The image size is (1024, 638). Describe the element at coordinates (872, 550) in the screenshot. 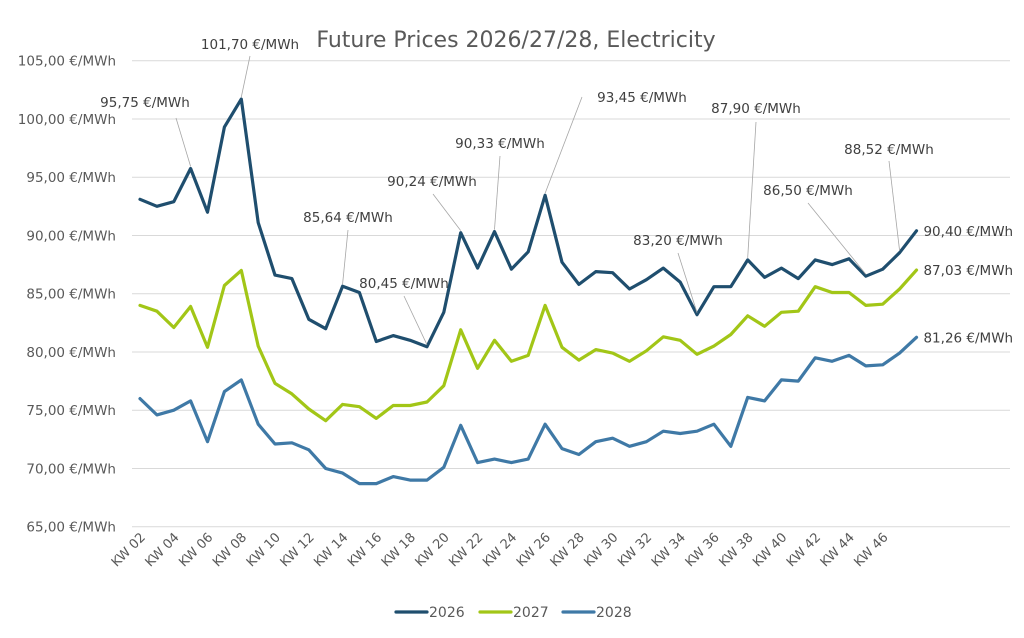

I see `x-tick-label: KW 46` at that location.